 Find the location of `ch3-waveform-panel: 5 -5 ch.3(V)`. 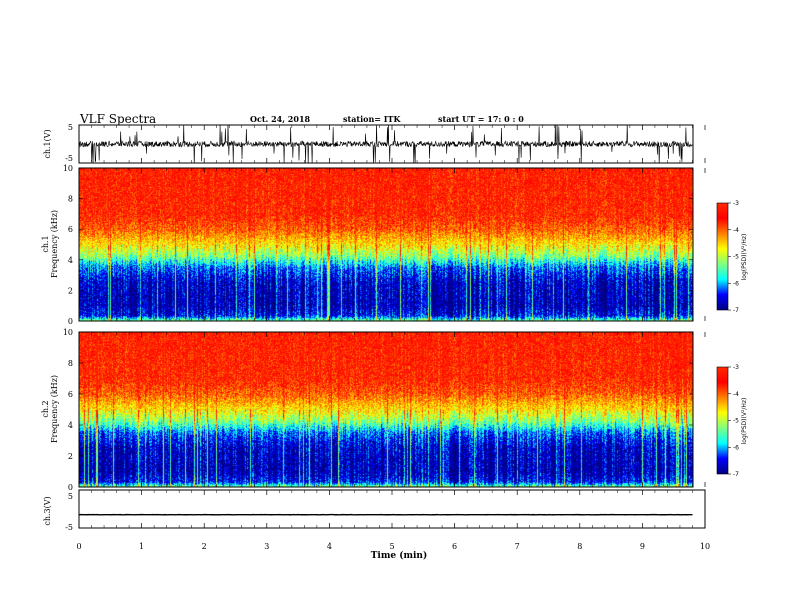

ch3-waveform-panel: 5 -5 ch.3(V) is located at coordinates (374, 510).